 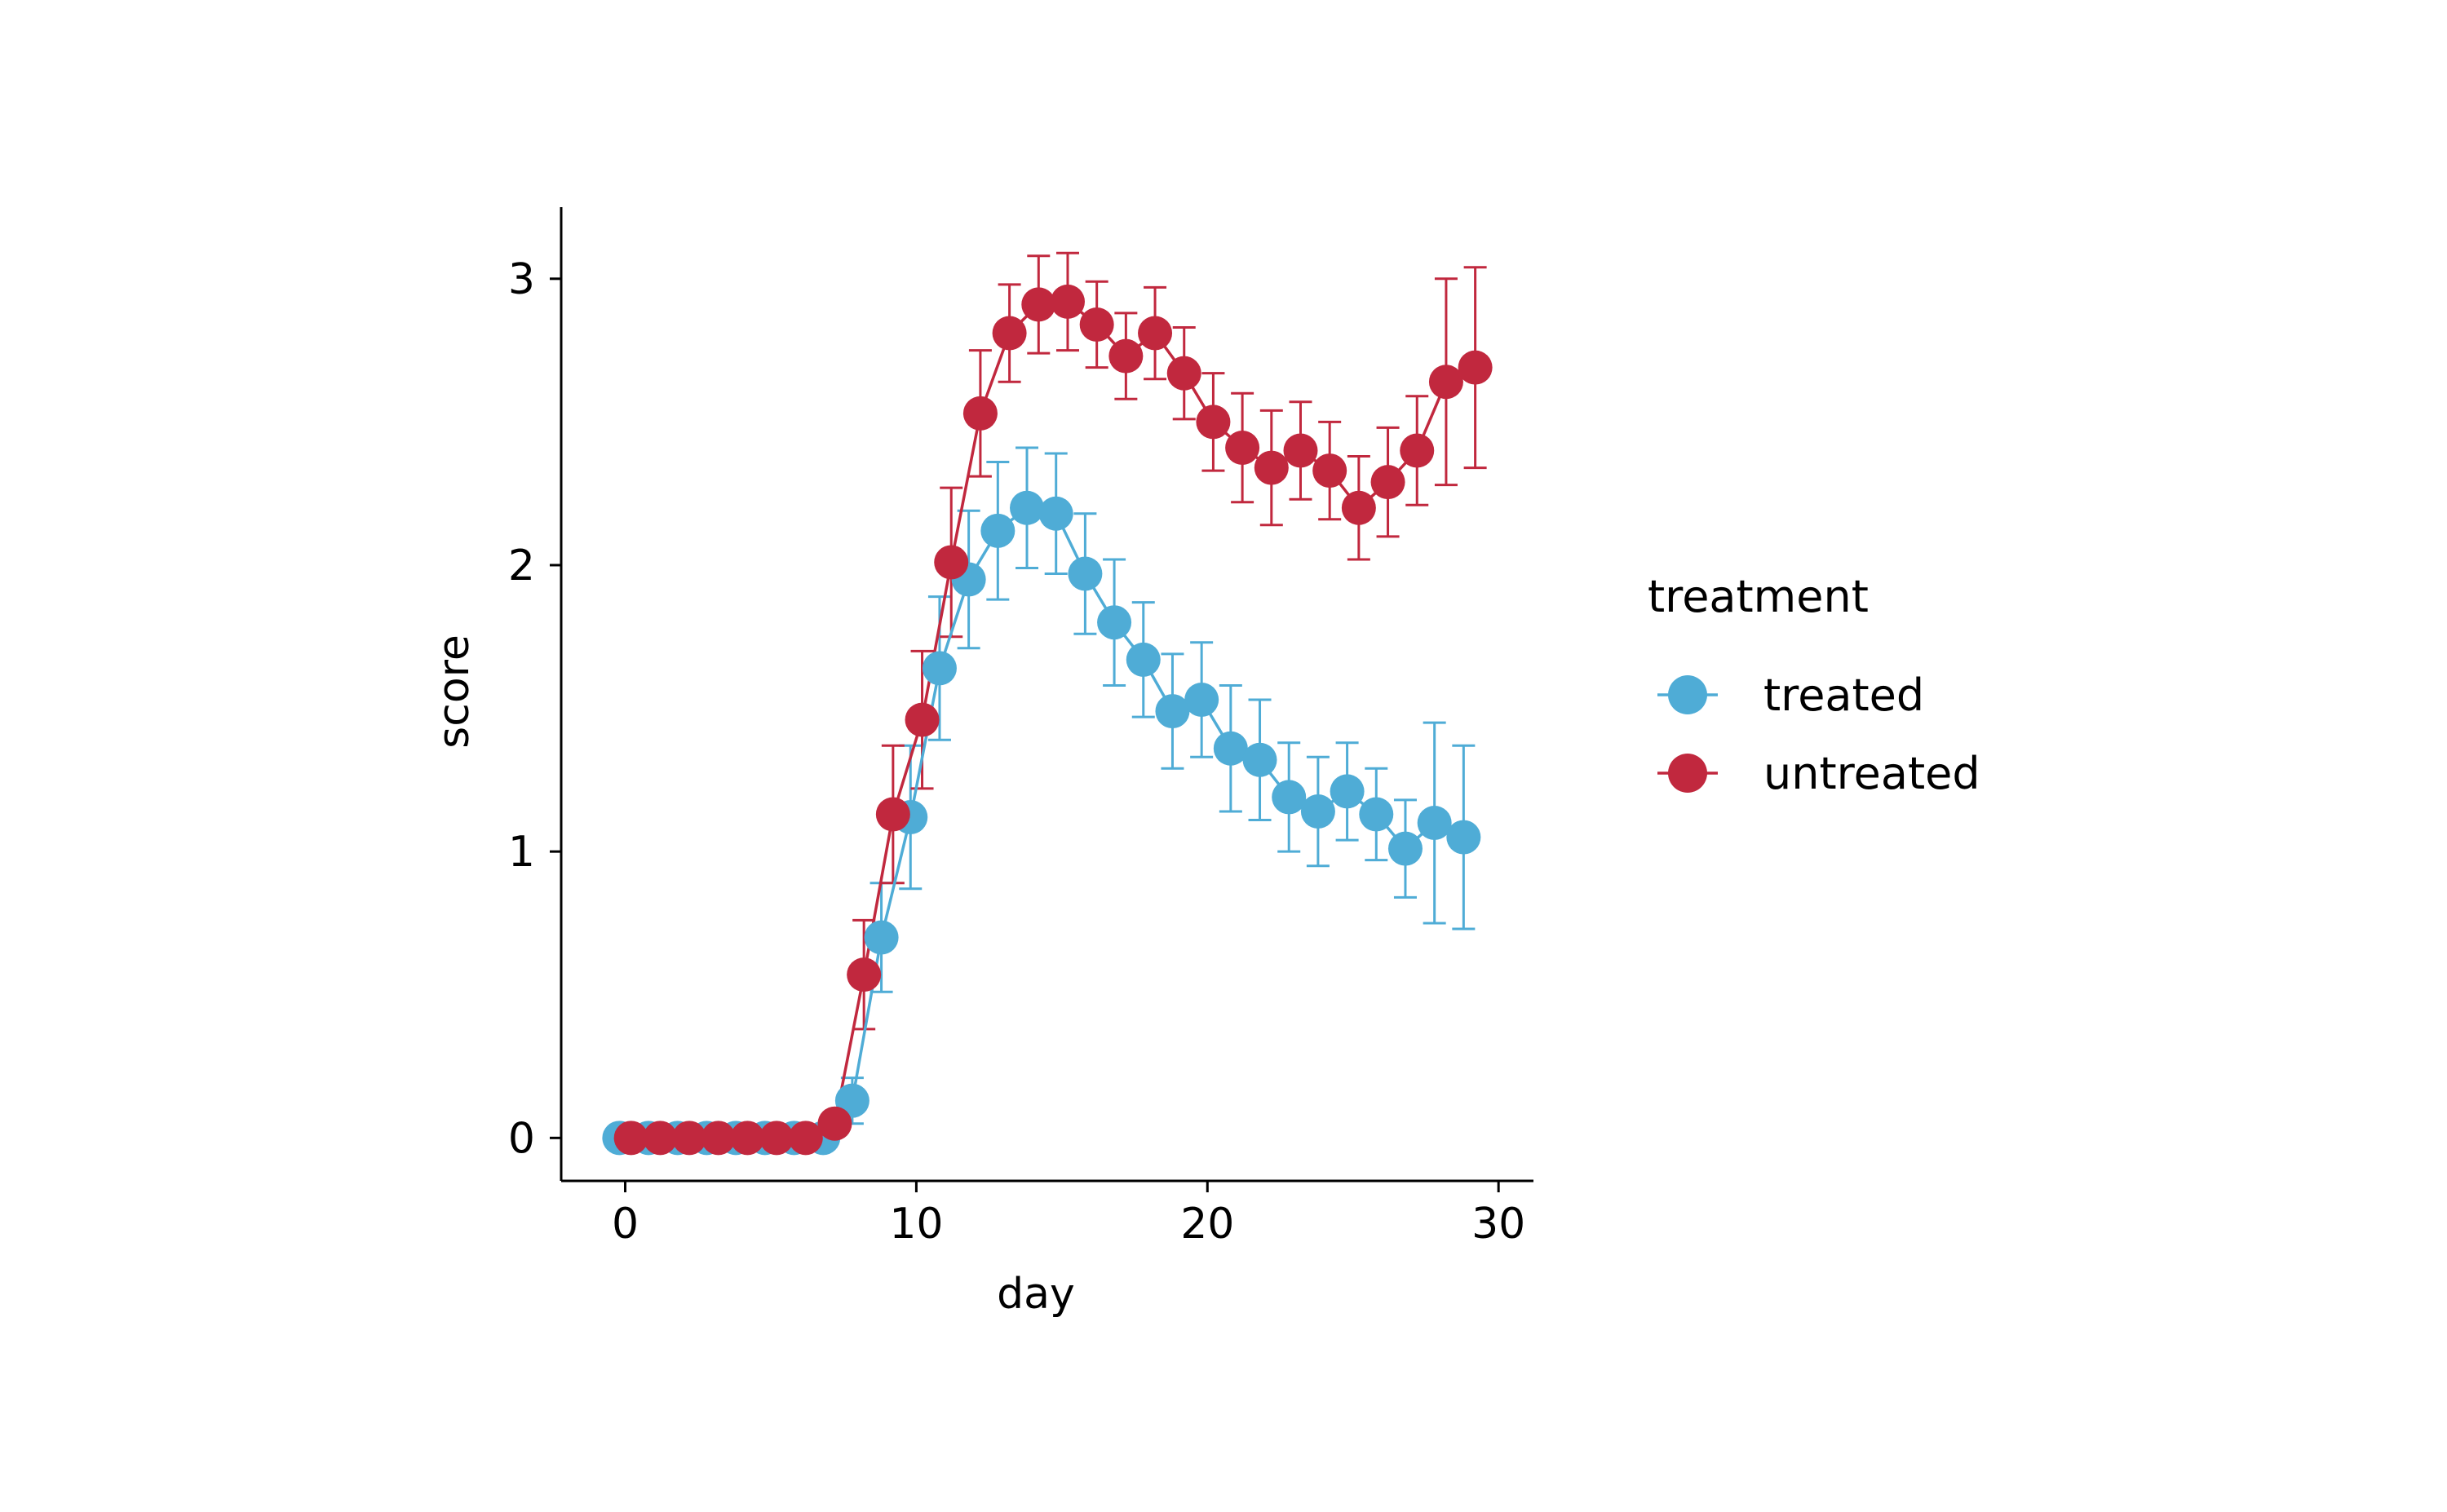 I want to click on y-tick-label: 3, so click(x=521, y=279).